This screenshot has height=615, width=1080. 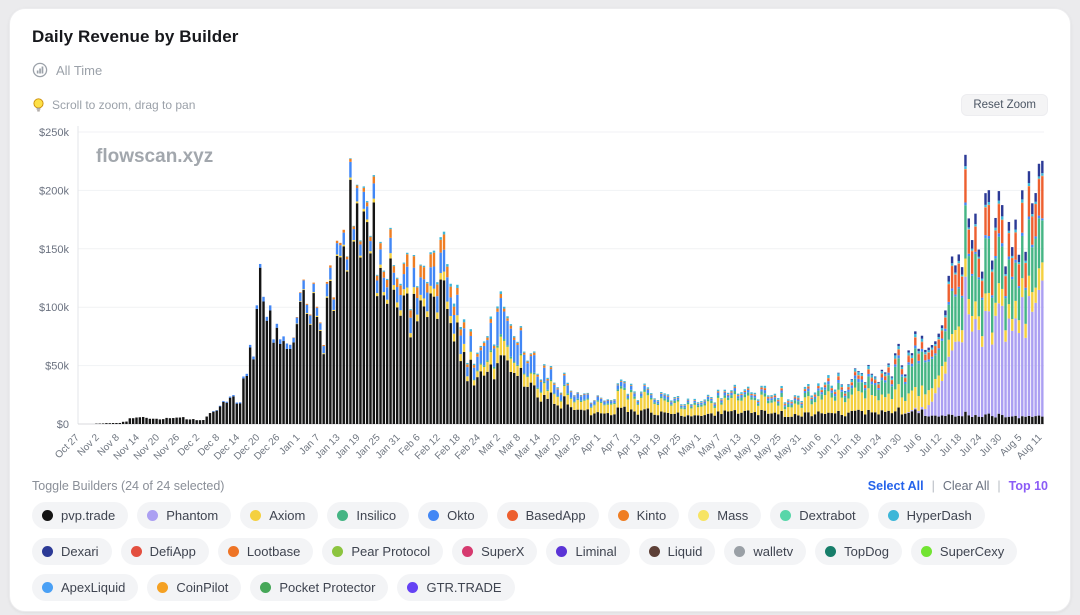 I want to click on top-10-link: Top 10, so click(x=1028, y=486).